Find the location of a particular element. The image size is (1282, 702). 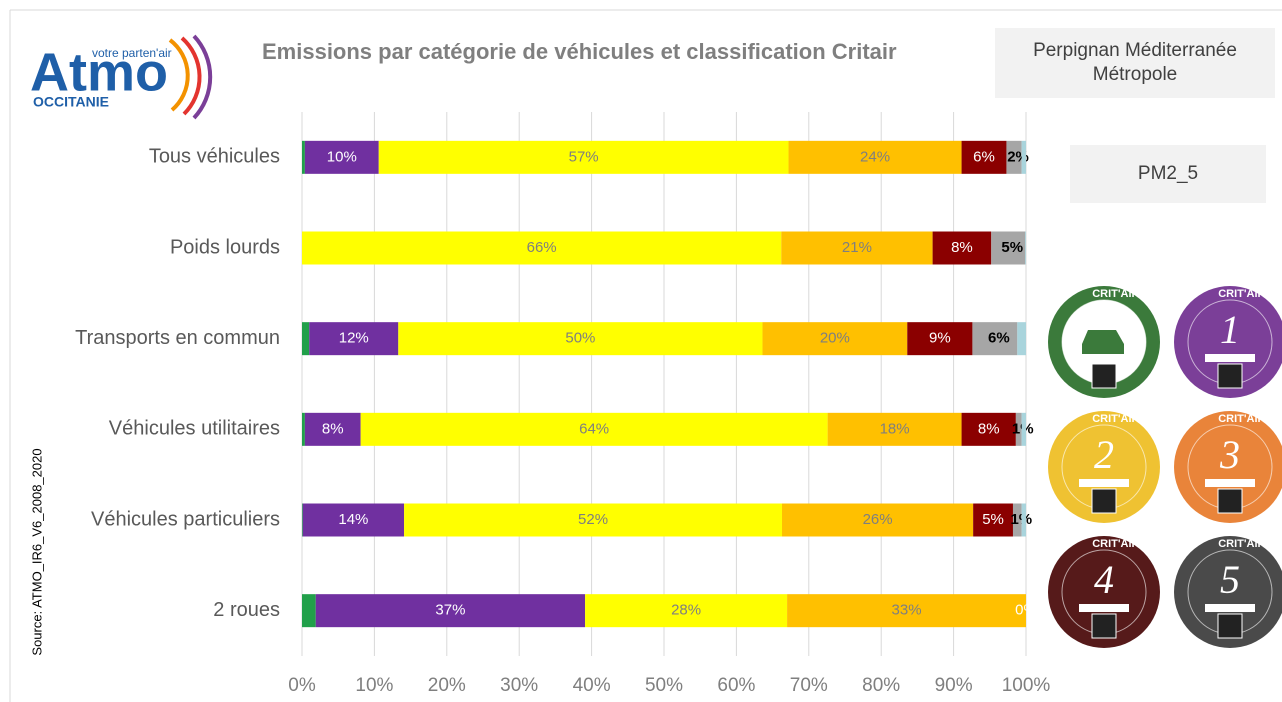

x-tick-label: 30% is located at coordinates (519, 685).